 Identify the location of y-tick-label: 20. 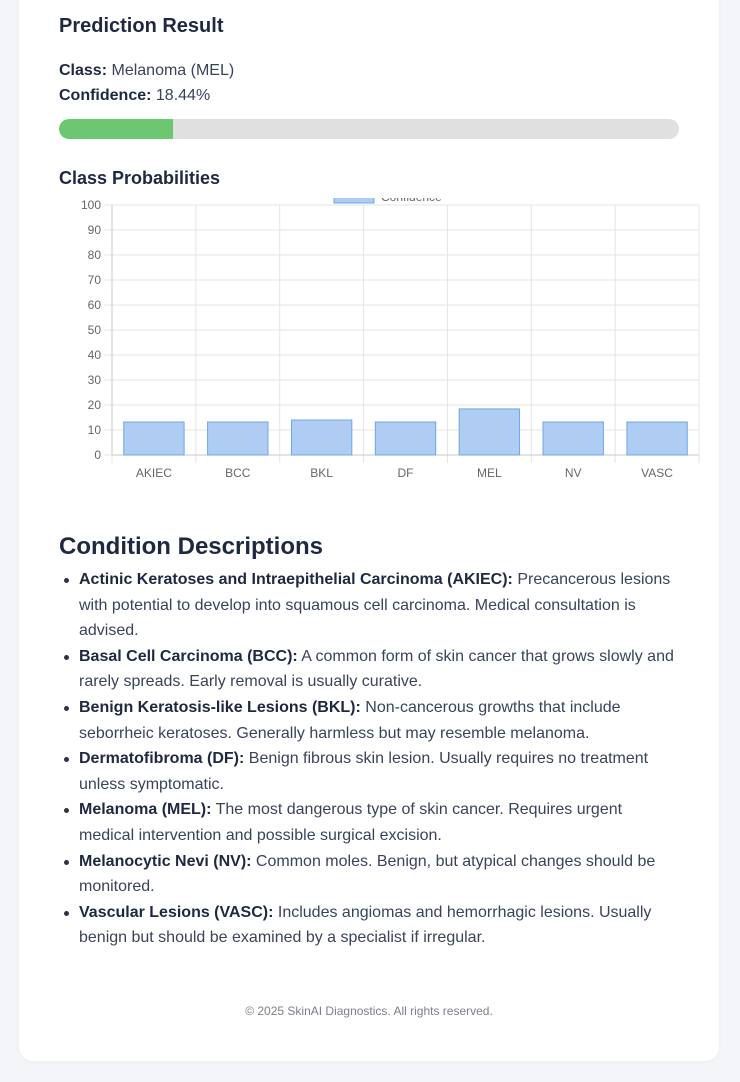
(95, 405).